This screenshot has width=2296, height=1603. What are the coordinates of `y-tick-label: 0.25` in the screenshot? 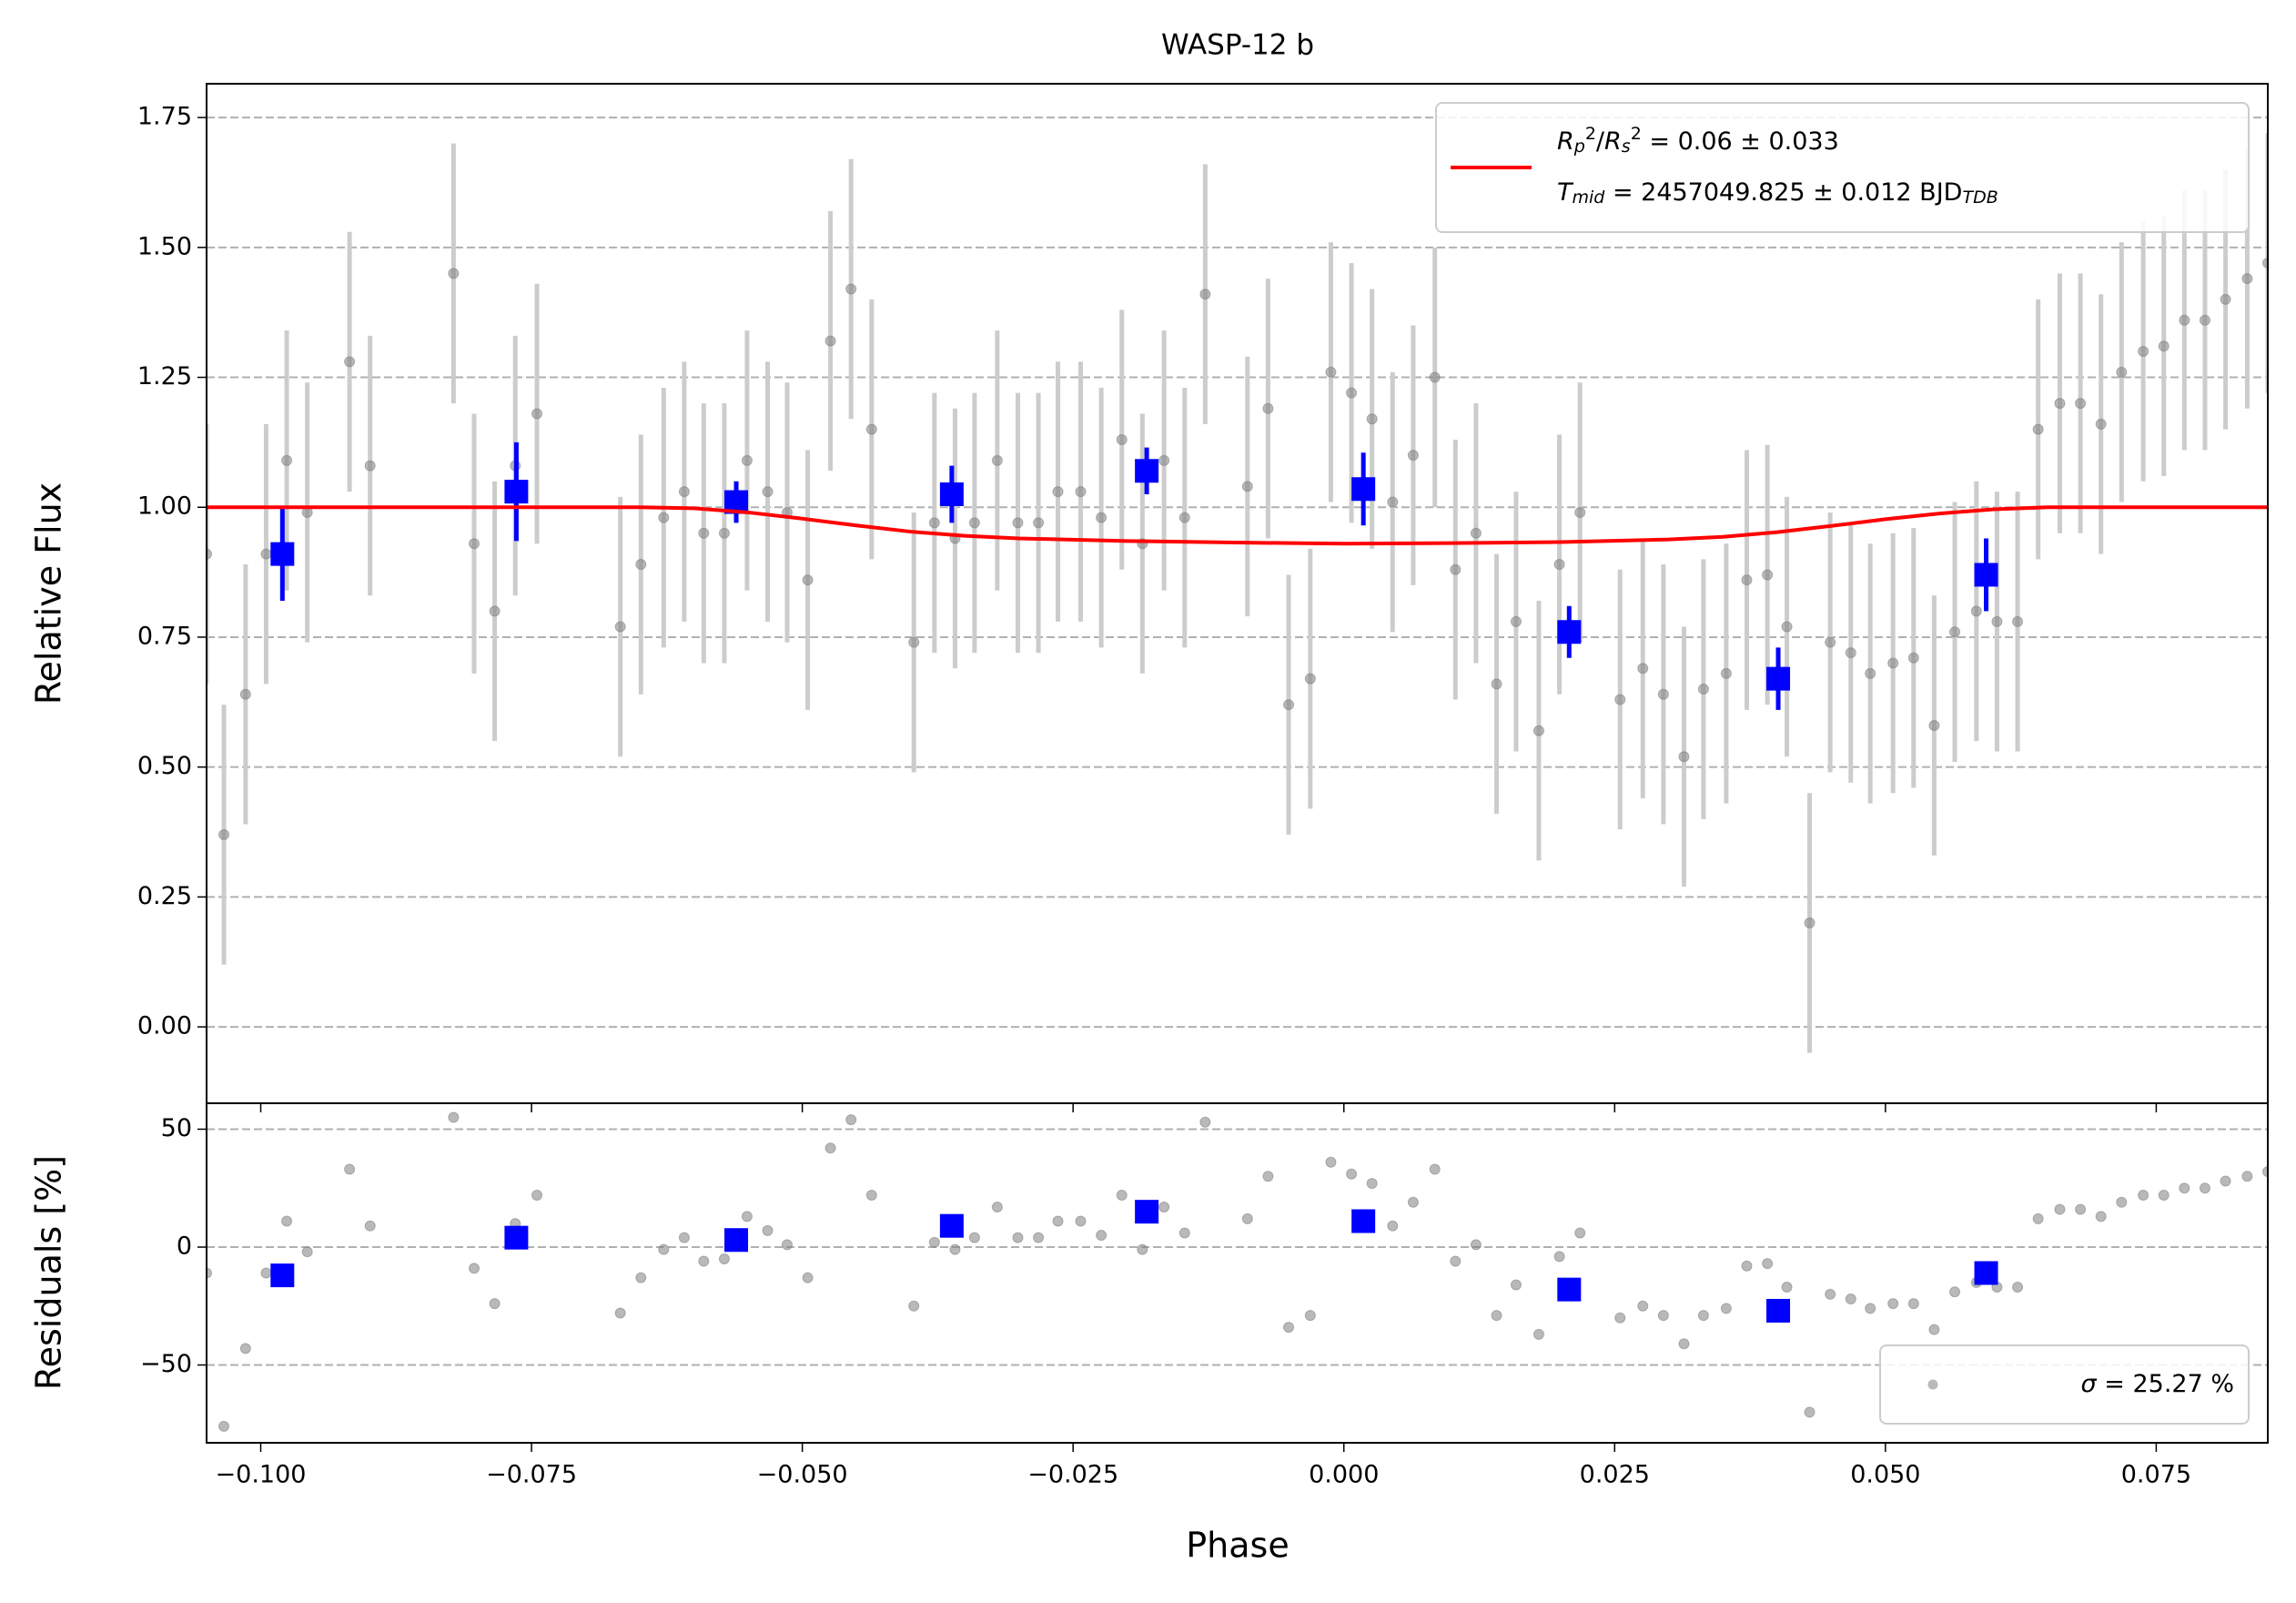 It's located at (164, 896).